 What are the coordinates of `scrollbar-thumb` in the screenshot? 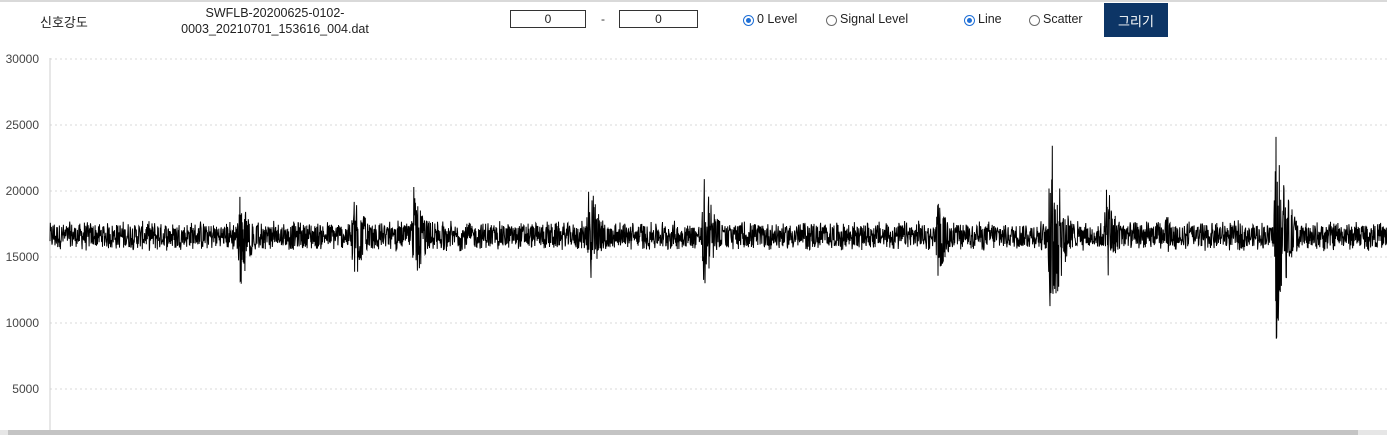 It's located at (683, 432).